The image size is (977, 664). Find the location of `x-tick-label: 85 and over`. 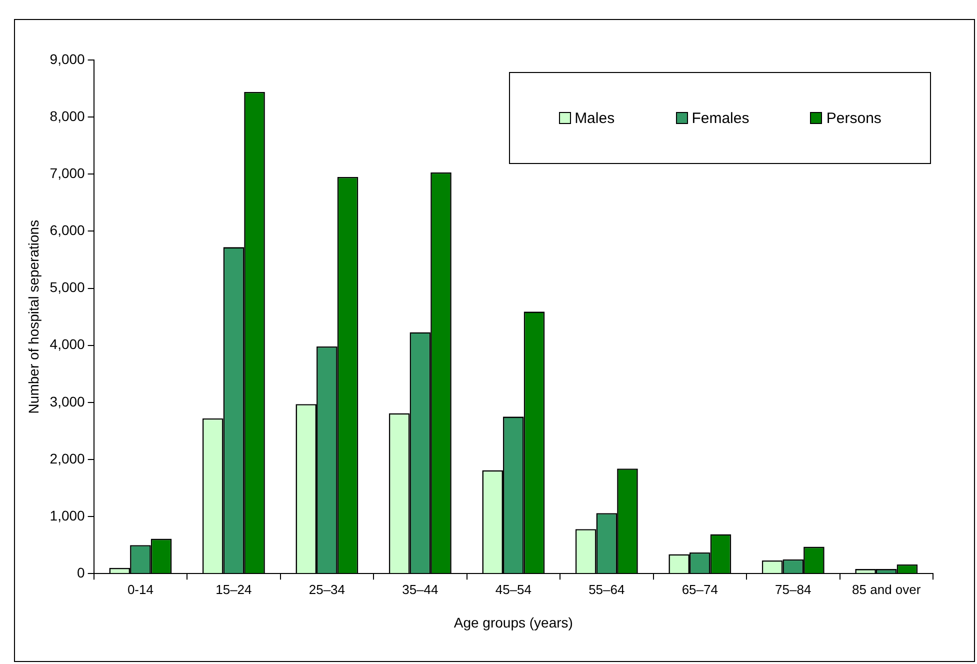

x-tick-label: 85 and over is located at coordinates (887, 589).